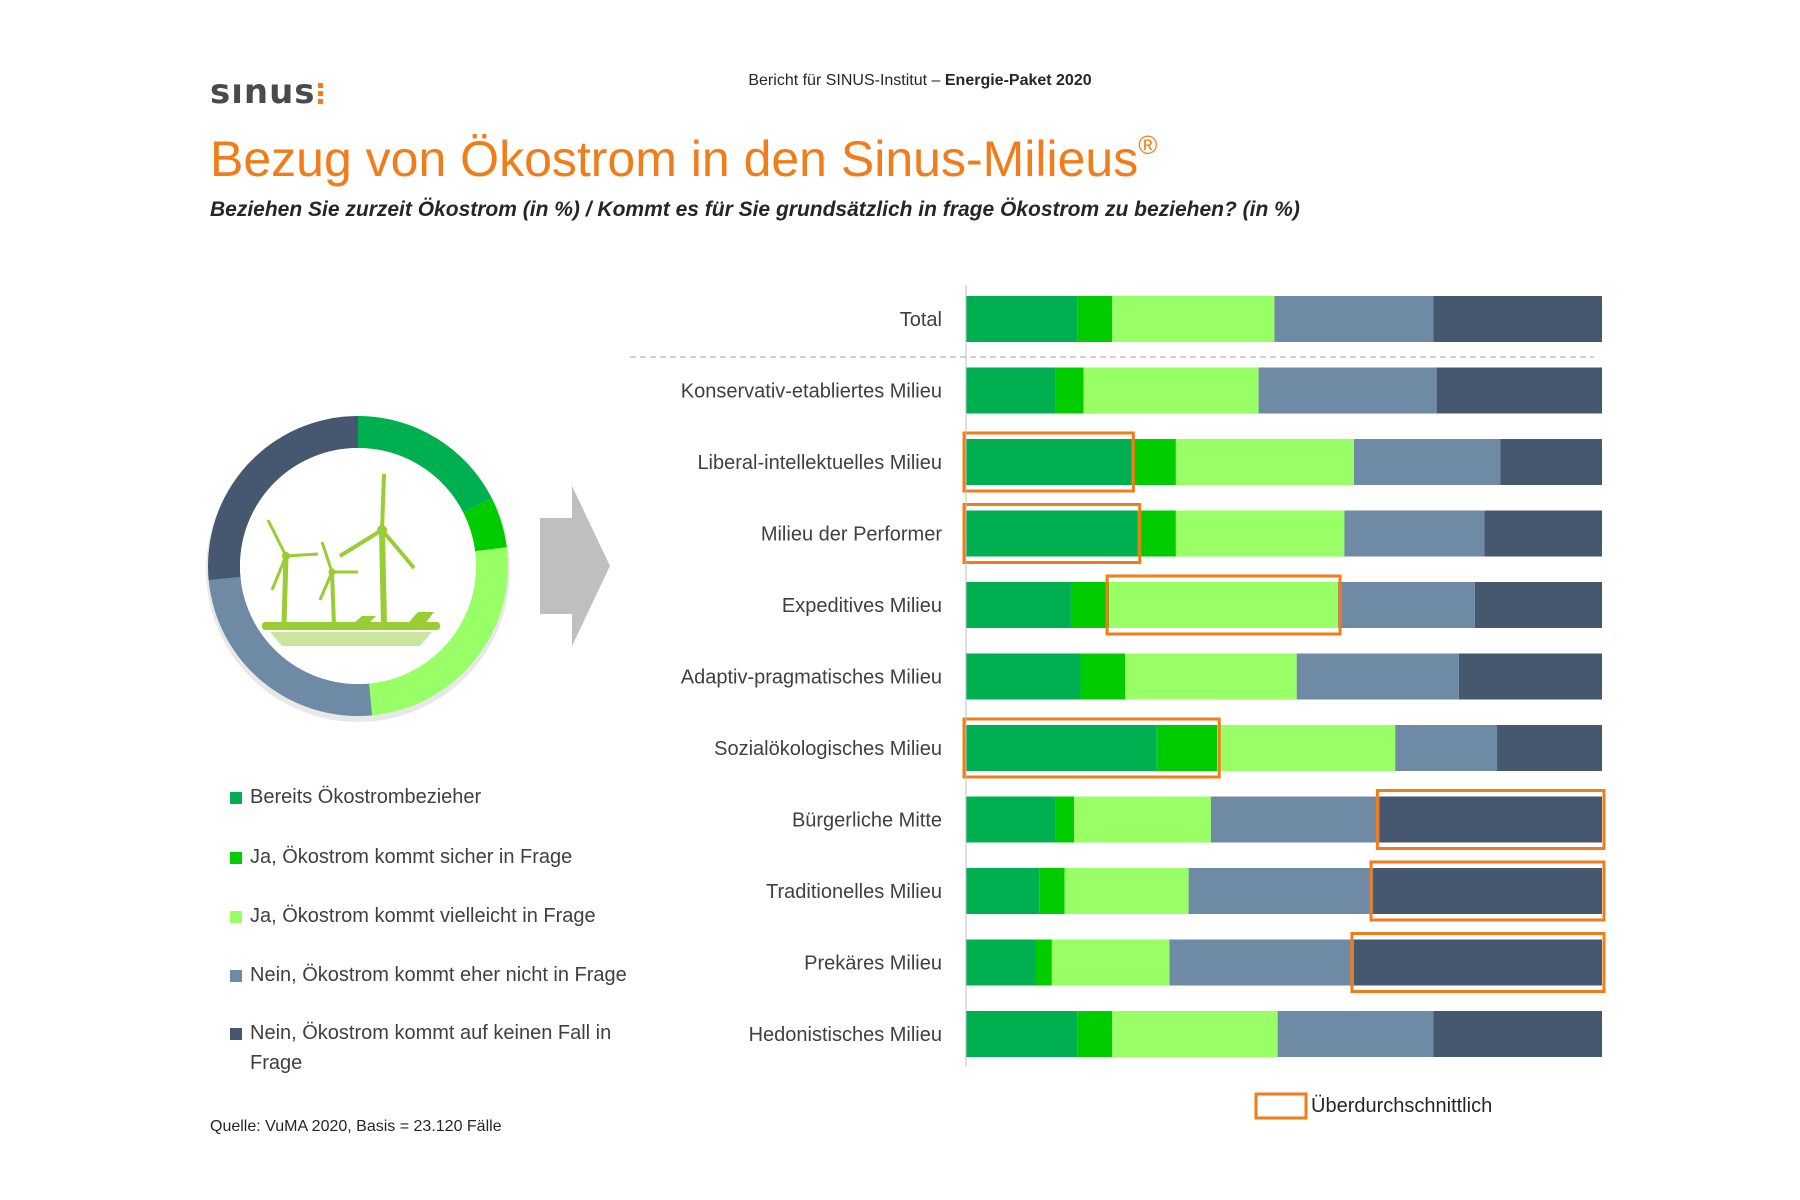 The image size is (1800, 1200). I want to click on legend-item: Bereits Ökostrombezieher, so click(430, 797).